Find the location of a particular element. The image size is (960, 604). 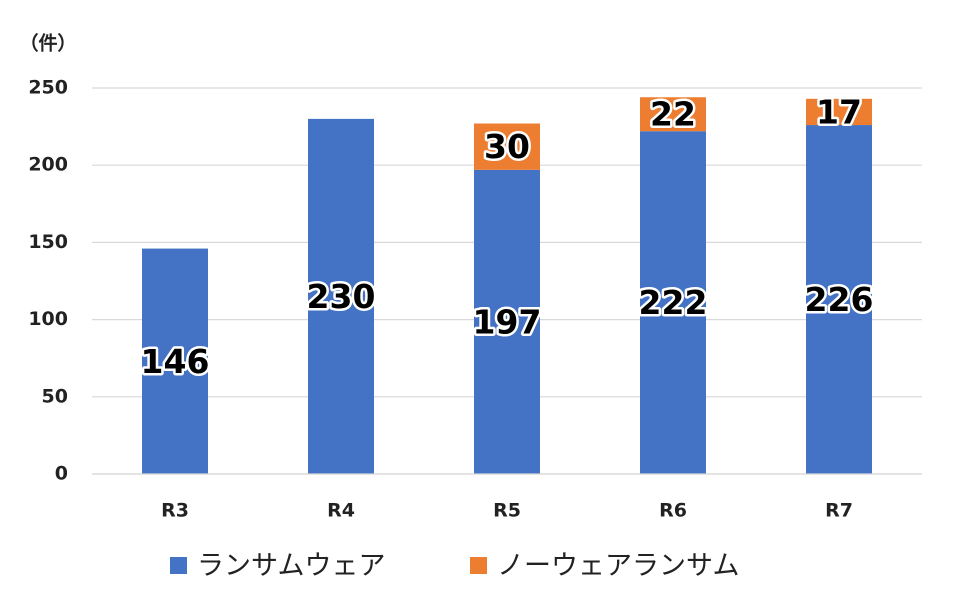

y-tick-label: 50 is located at coordinates (55, 396).